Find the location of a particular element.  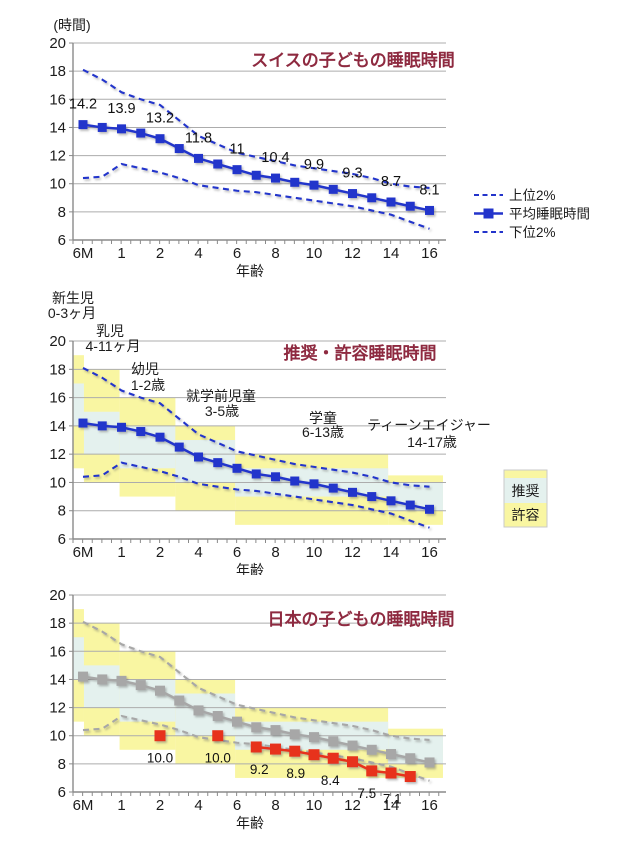

age-group-label: 14-17歳 is located at coordinates (432, 442).